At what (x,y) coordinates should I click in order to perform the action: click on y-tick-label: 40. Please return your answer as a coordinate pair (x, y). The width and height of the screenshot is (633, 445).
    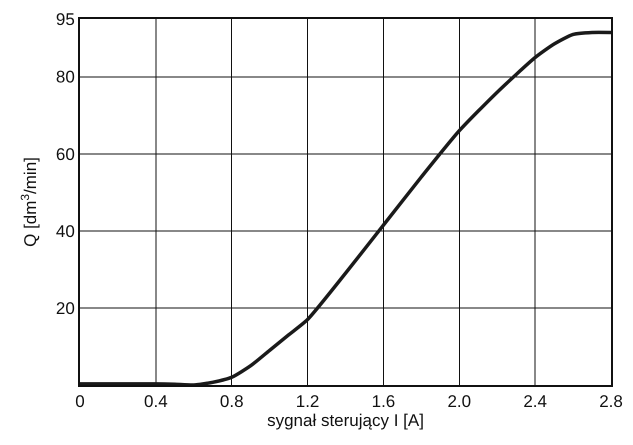
    Looking at the image, I should click on (65, 231).